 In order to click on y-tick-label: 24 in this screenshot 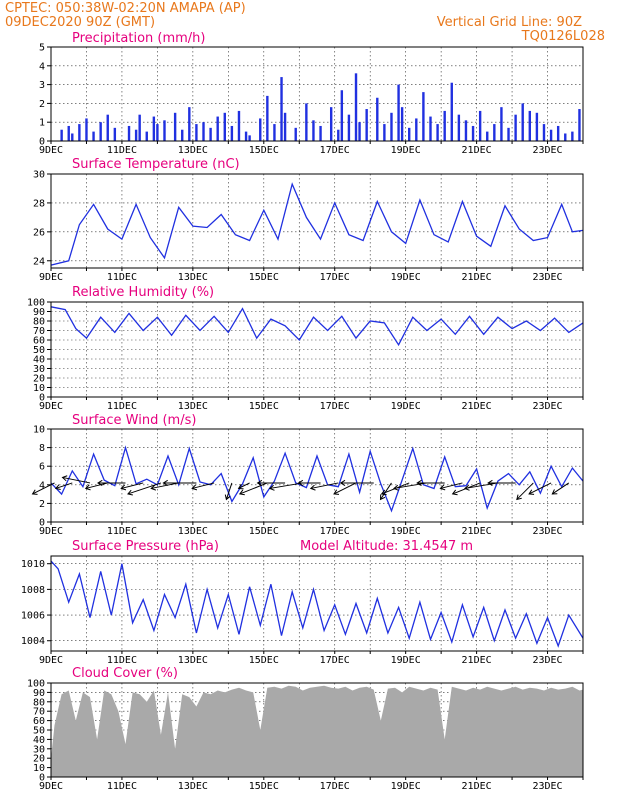, I will do `click(39, 261)`.